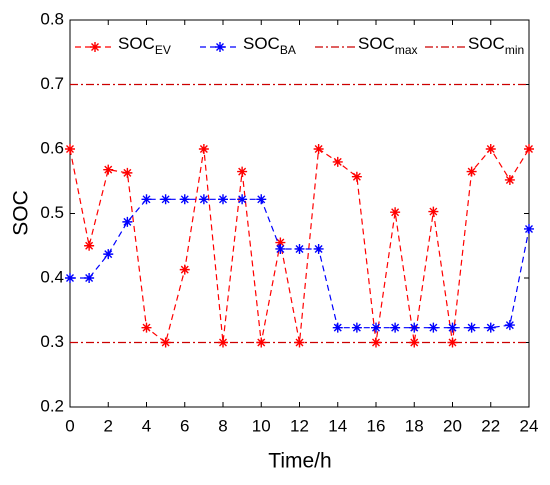  What do you see at coordinates (52, 405) in the screenshot?
I see `y-tick-label: 0.2` at bounding box center [52, 405].